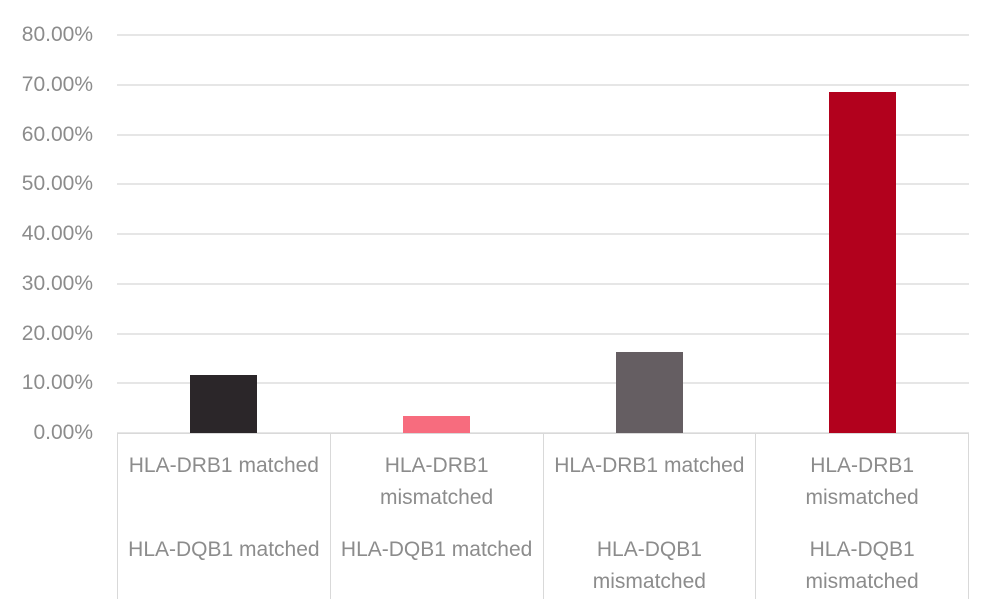  I want to click on category-cell-3: HLA-DRB1 matched HLA-DQB1 mismatched, so click(650, 516).